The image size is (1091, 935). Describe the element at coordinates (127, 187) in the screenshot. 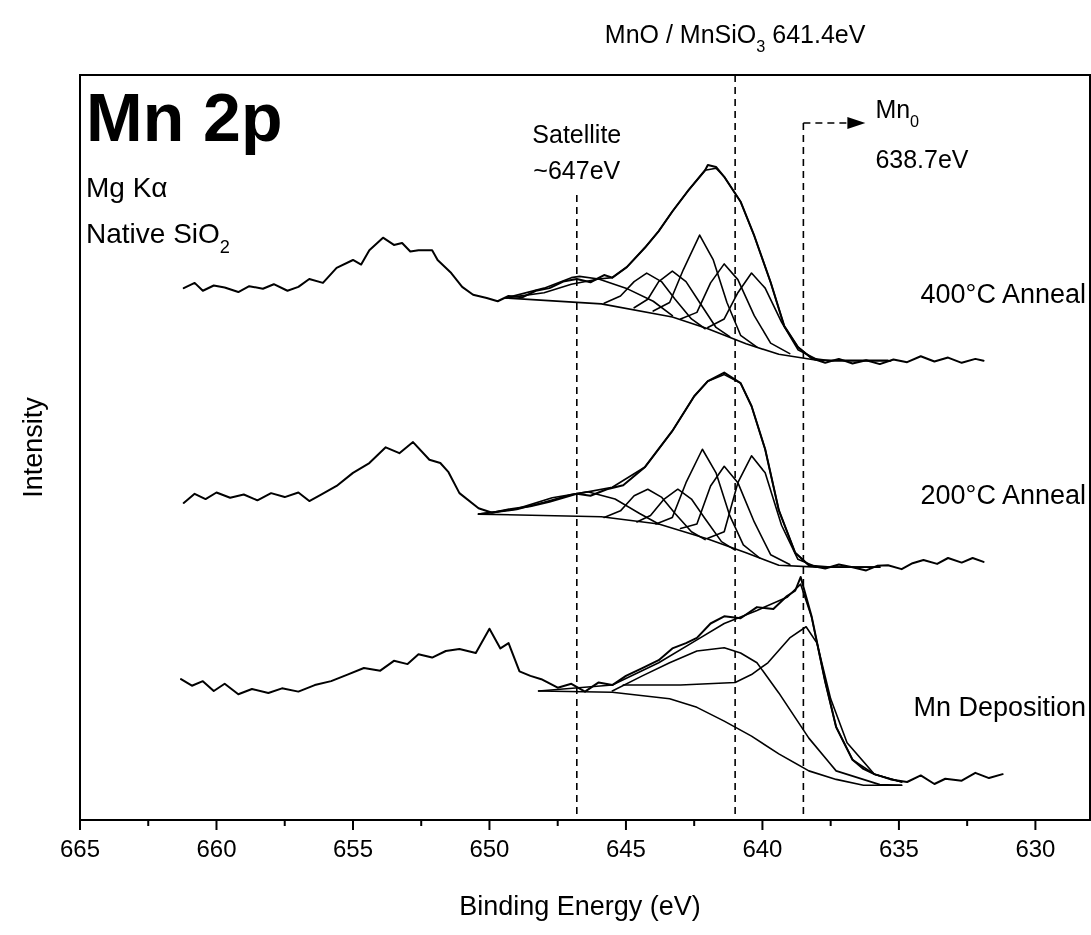

I see `annotation: Mg Kα` at that location.